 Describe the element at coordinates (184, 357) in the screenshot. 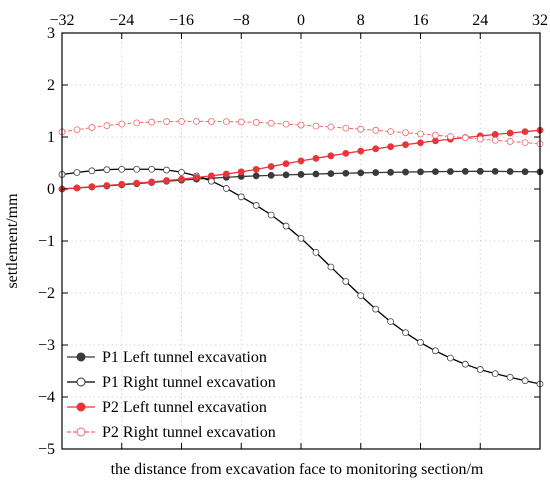

I see `legend-label: P1 Left tunnel excavation` at that location.